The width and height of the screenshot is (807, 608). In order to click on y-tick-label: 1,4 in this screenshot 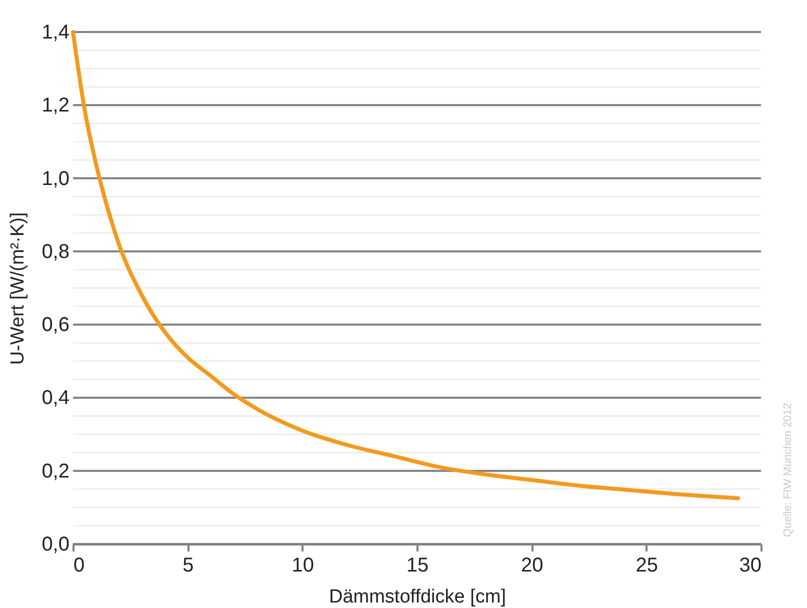, I will do `click(56, 33)`.